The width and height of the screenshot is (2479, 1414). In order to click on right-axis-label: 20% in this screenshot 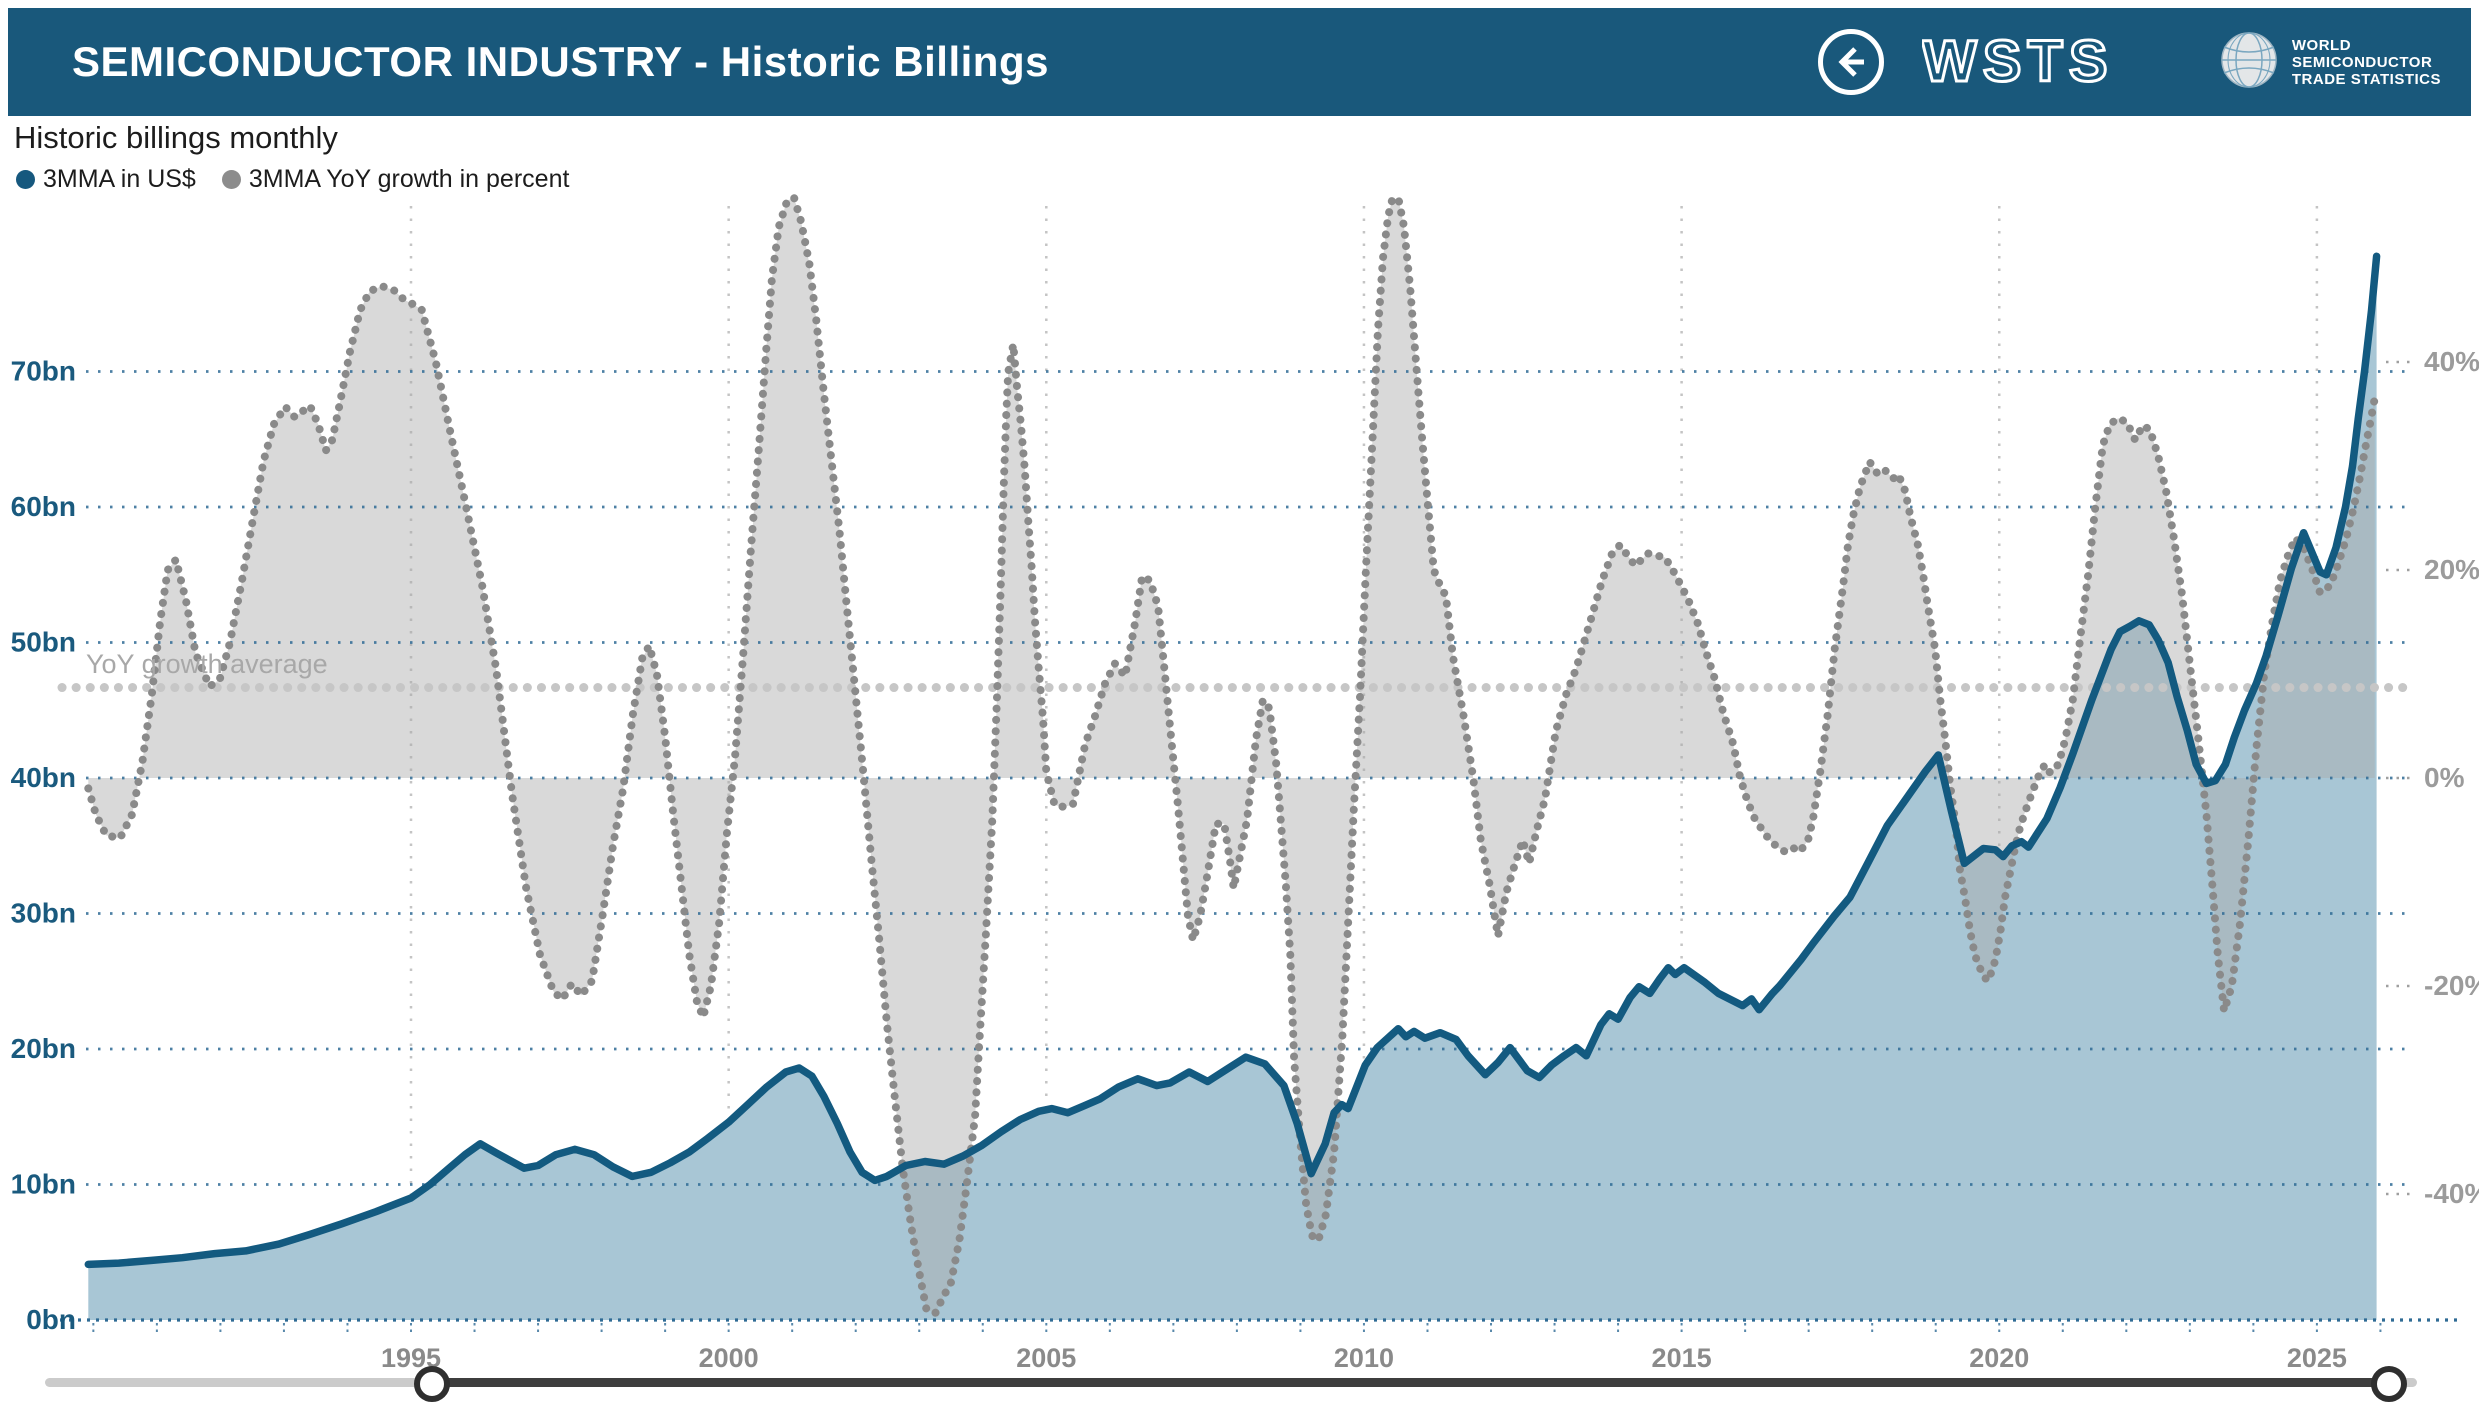, I will do `click(2451, 569)`.